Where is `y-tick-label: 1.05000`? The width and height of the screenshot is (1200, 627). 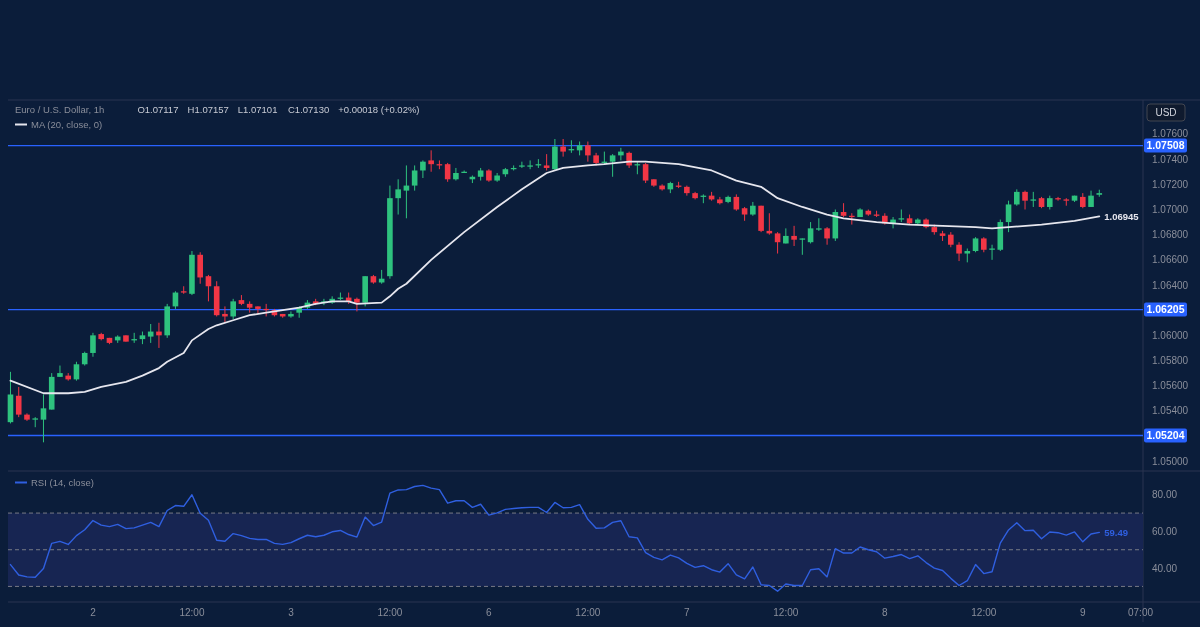 y-tick-label: 1.05000 is located at coordinates (1170, 461).